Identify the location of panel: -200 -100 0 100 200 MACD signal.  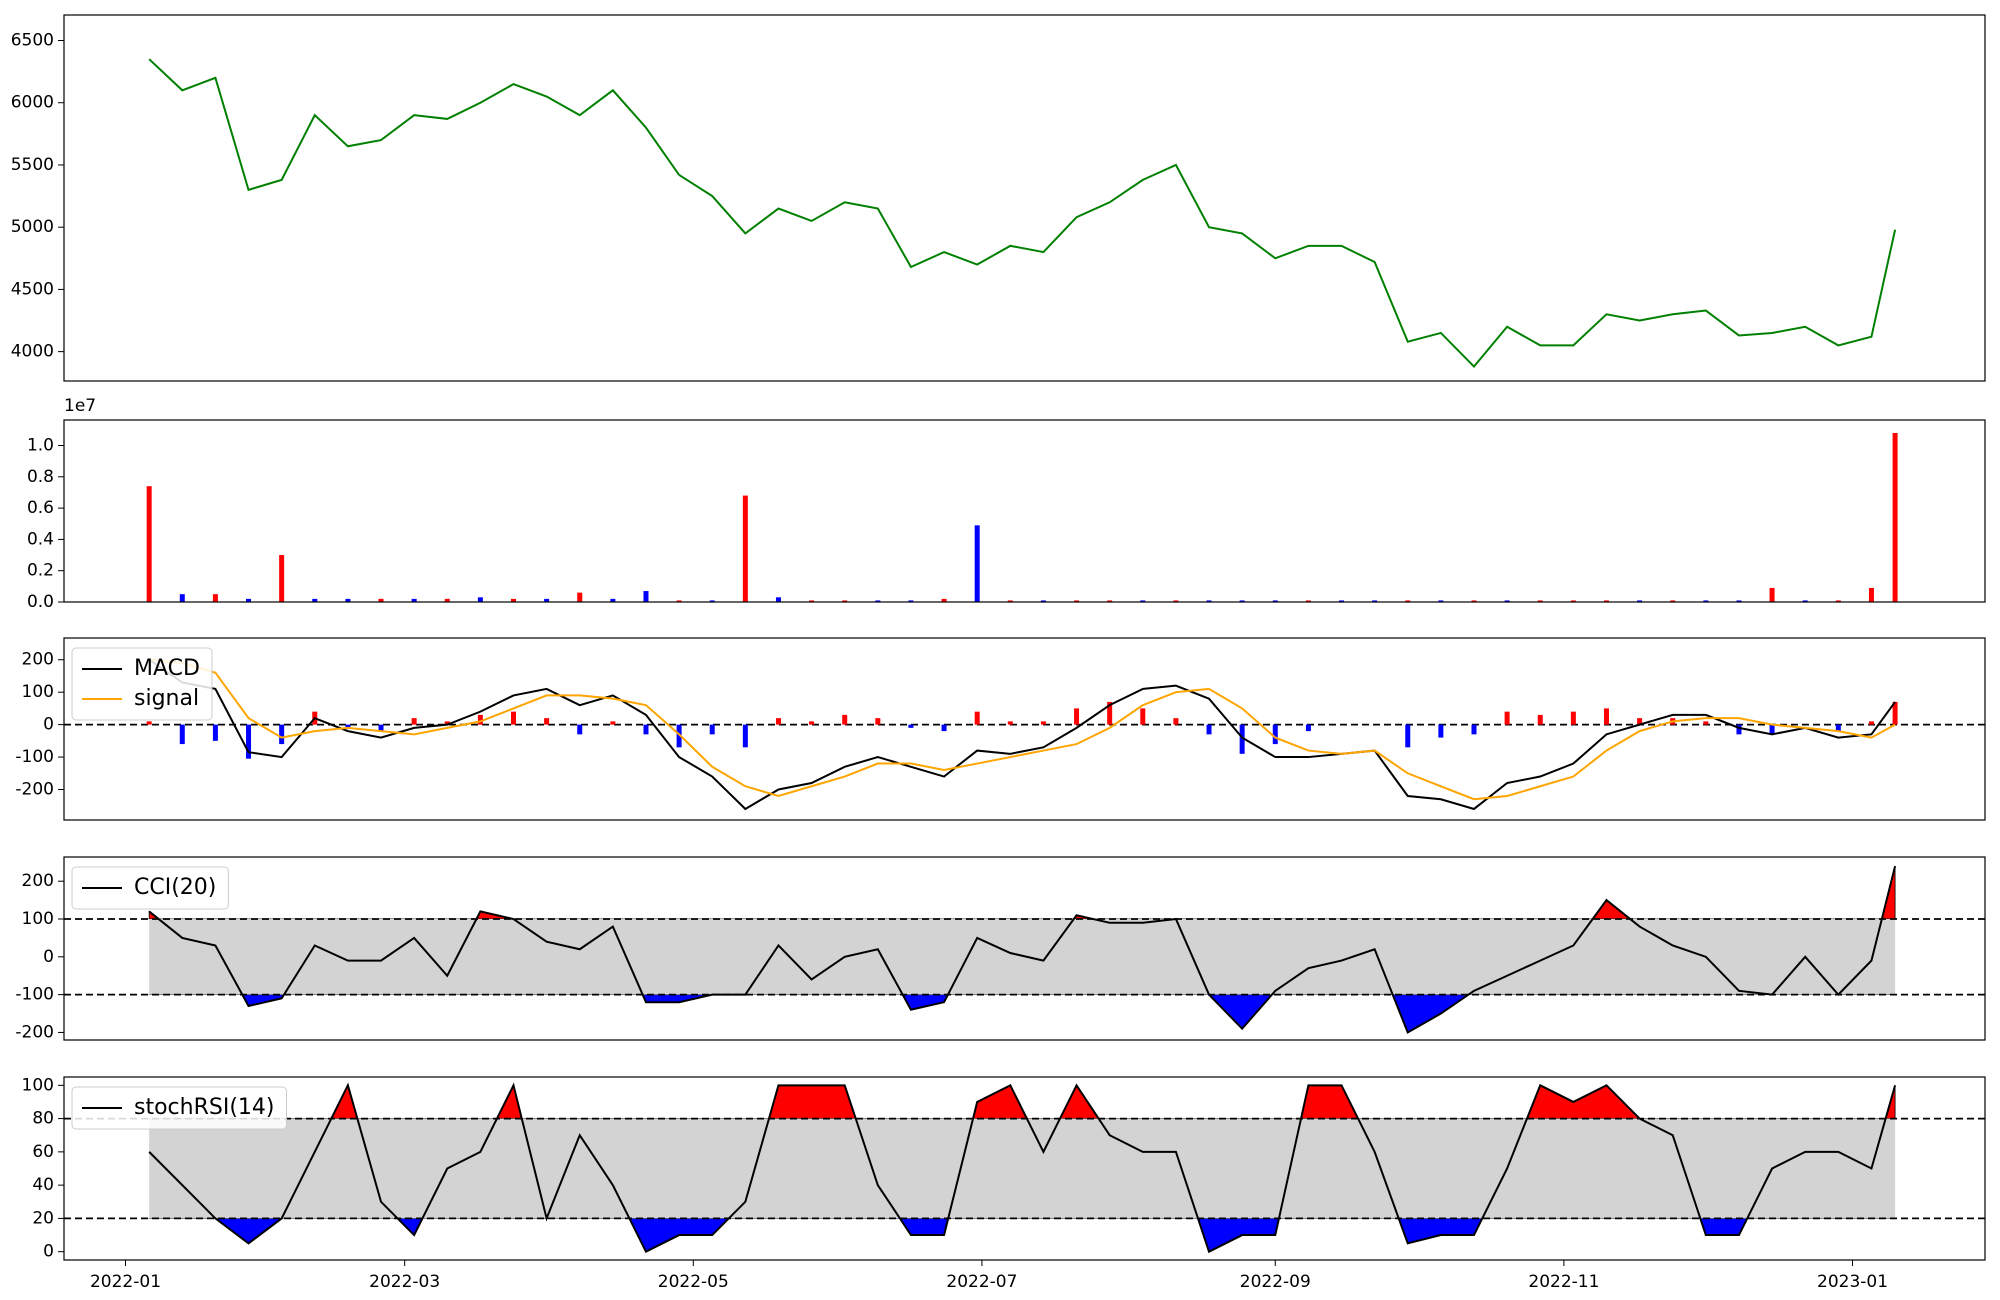
(1000, 729).